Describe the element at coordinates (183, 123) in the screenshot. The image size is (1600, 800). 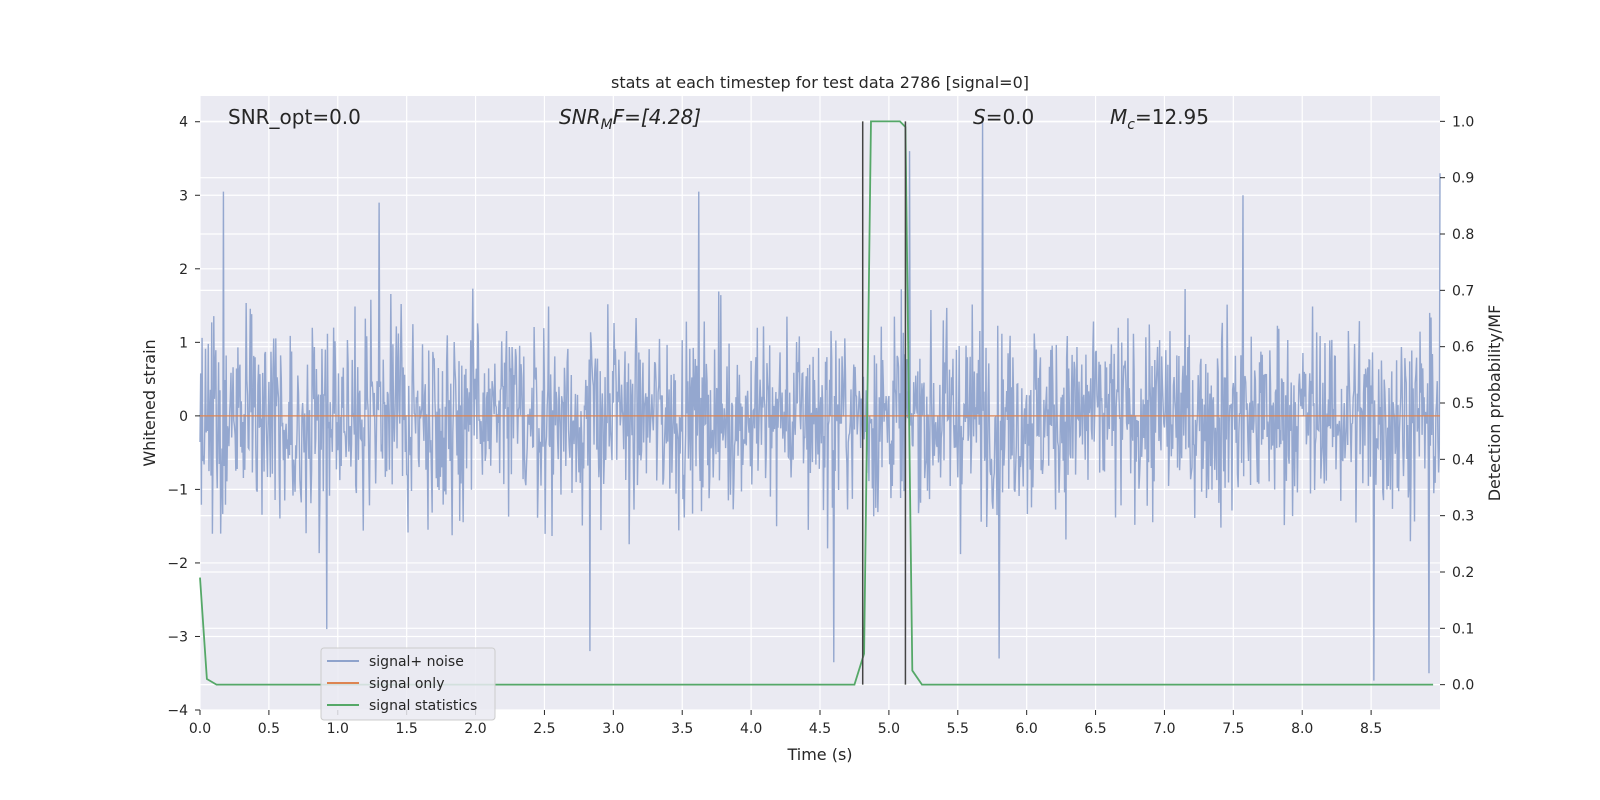
I see `y-tick-label: 4` at that location.